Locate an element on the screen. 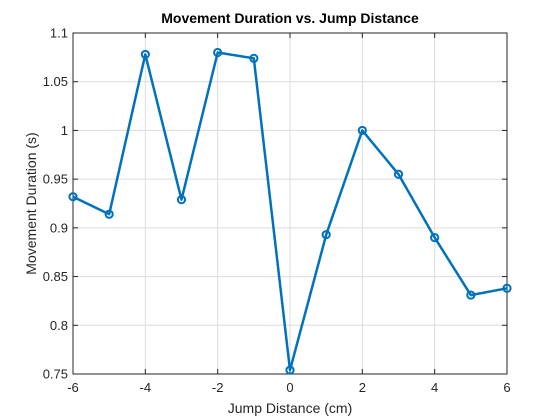 The height and width of the screenshot is (420, 560). y-tick-label: 0.9 is located at coordinates (59, 227).